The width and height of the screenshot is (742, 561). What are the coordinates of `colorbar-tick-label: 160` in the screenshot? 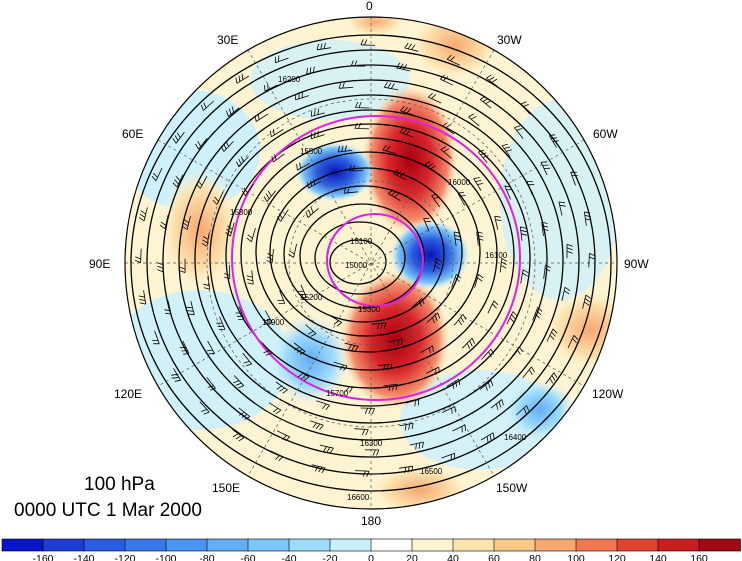 It's located at (699, 557).